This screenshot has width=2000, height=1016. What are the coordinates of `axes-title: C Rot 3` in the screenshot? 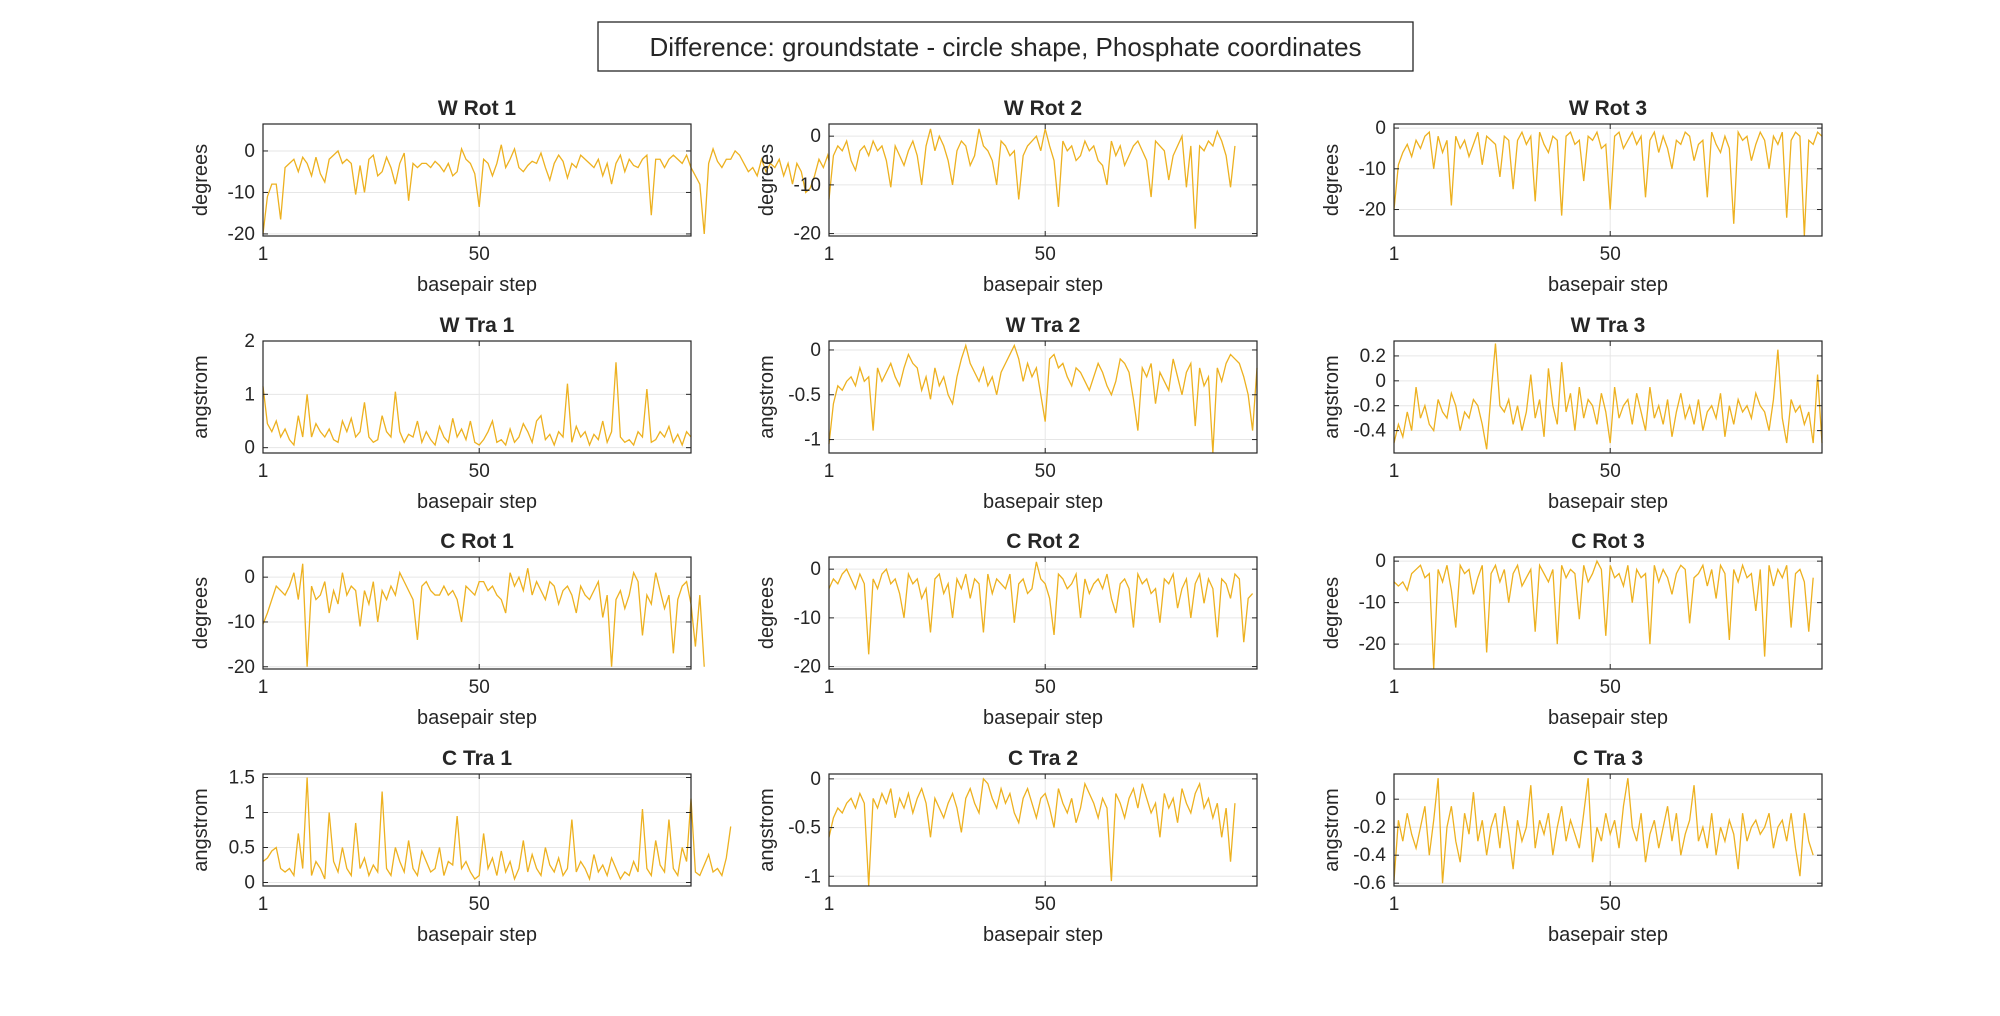 It's located at (1608, 541).